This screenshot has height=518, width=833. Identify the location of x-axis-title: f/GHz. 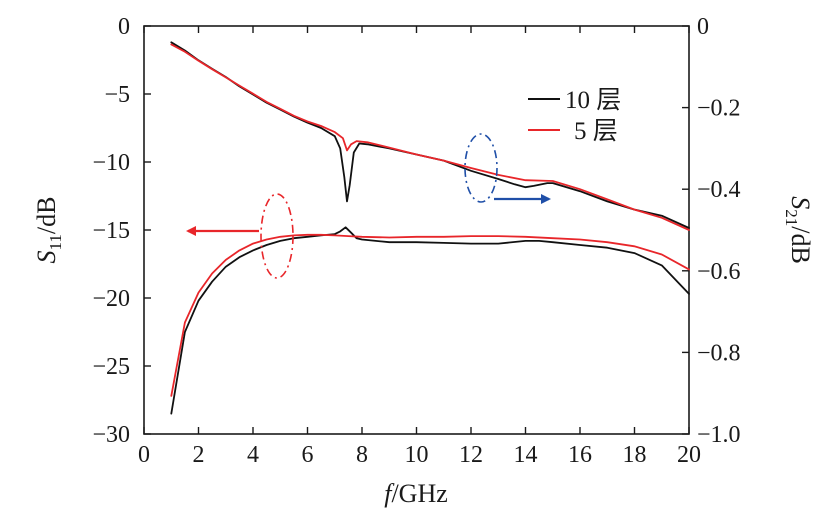
(416, 493).